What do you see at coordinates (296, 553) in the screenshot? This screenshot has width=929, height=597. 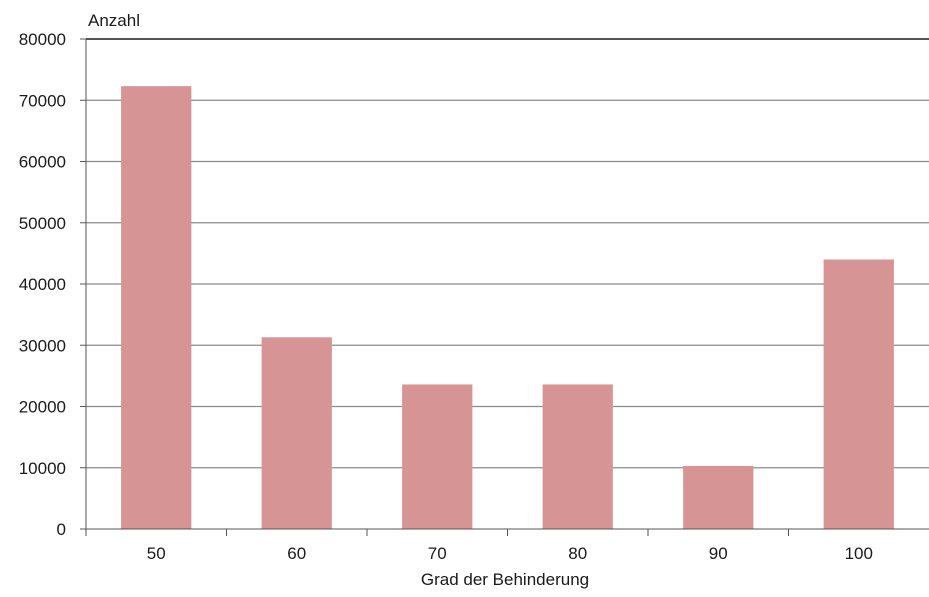 I see `x-tick-label: 60` at bounding box center [296, 553].